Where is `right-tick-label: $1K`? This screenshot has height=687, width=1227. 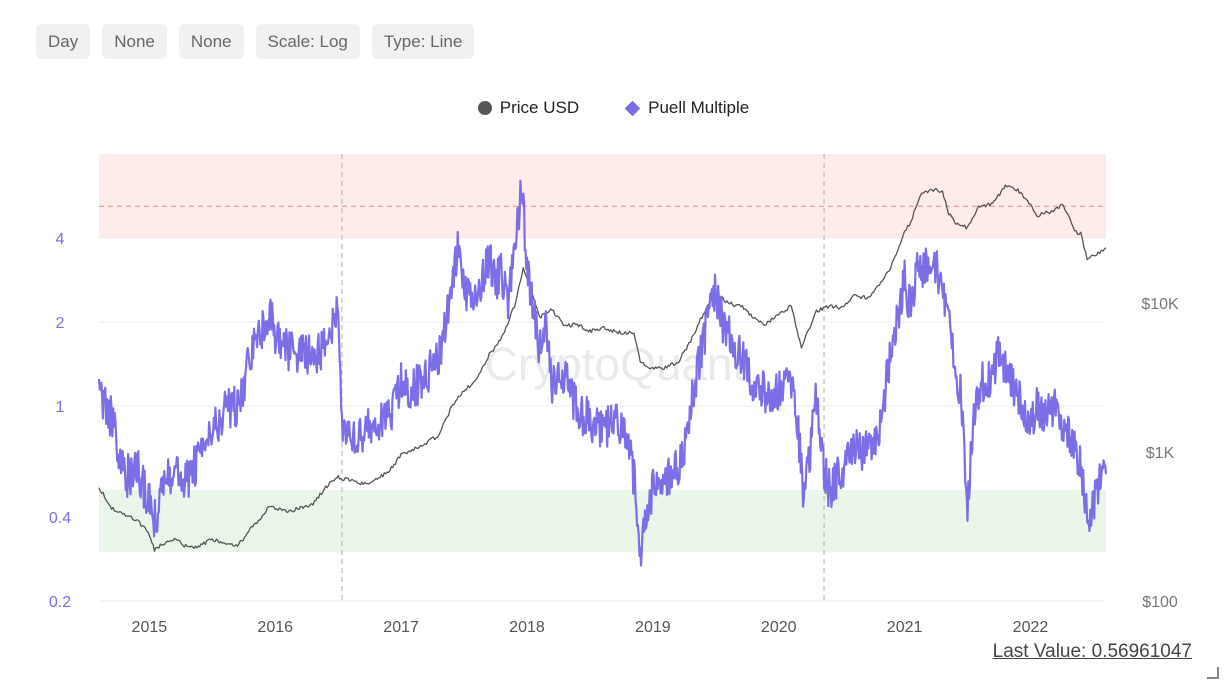 right-tick-label: $1K is located at coordinates (1160, 453).